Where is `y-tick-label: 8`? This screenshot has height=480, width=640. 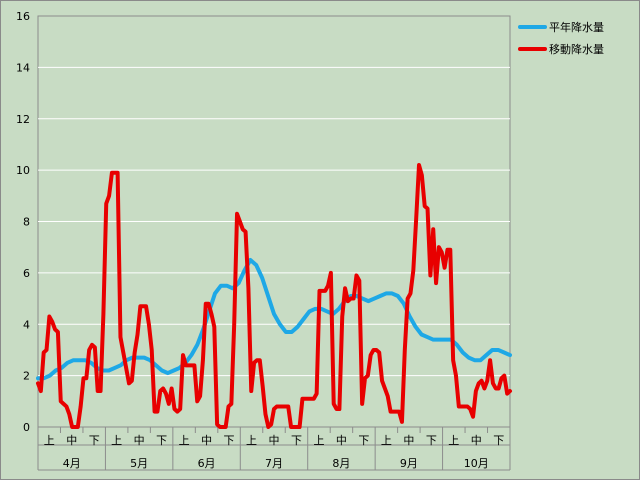 y-tick-label: 8 is located at coordinates (26, 222).